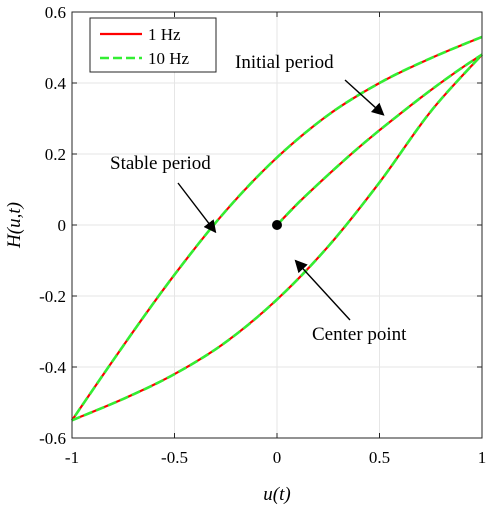 Image resolution: width=486 pixels, height=508 pixels. I want to click on series-line-initial, so click(379, 139).